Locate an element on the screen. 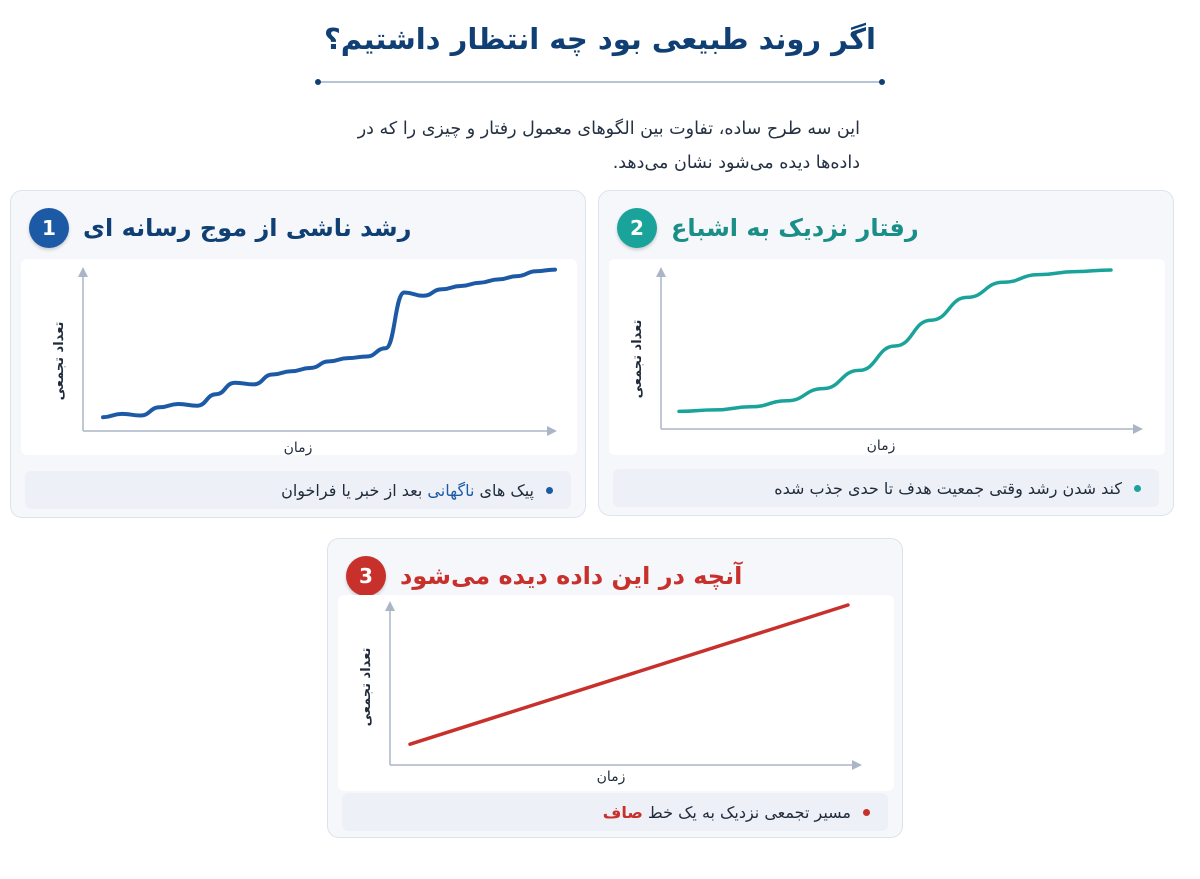 The width and height of the screenshot is (1200, 879). panel-1-badge: 1 is located at coordinates (49, 228).